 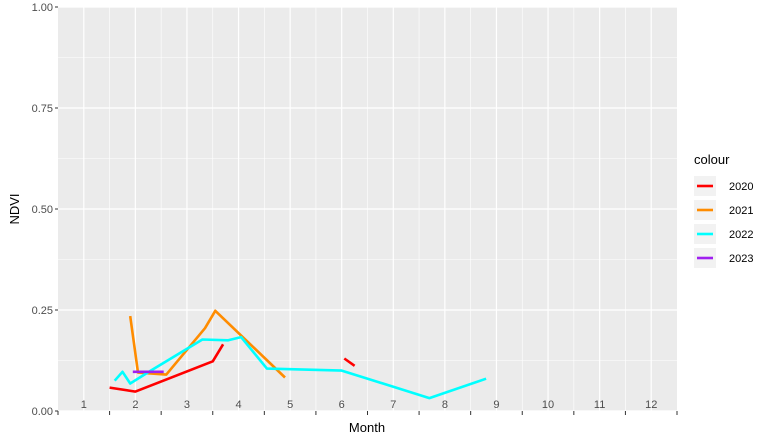 I want to click on x-tick-label: 10, so click(x=548, y=405).